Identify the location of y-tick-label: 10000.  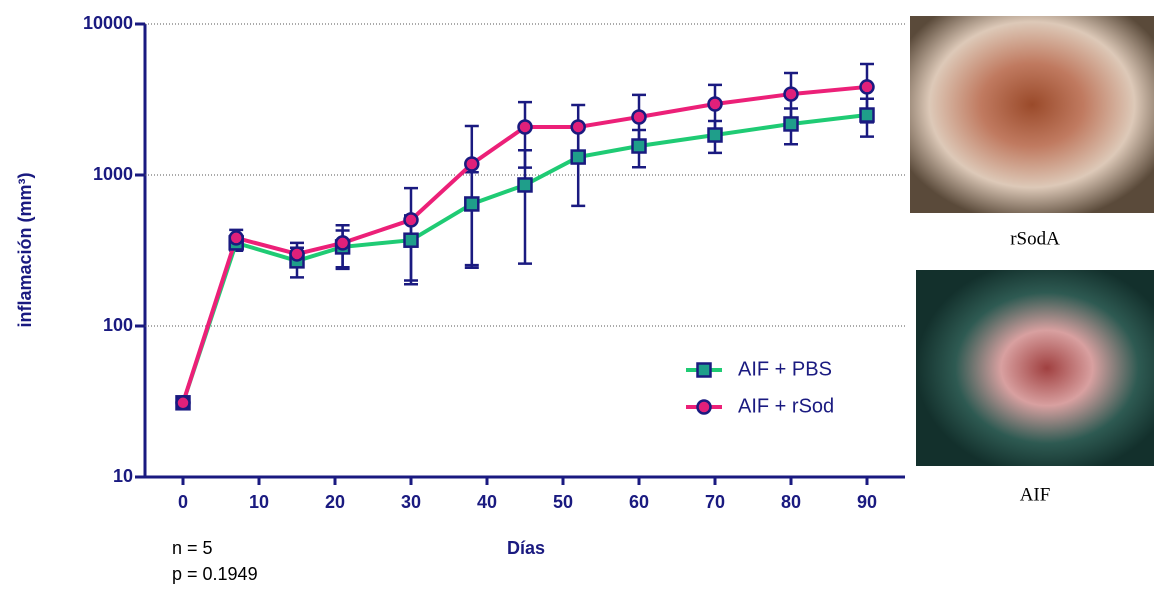
(108, 23).